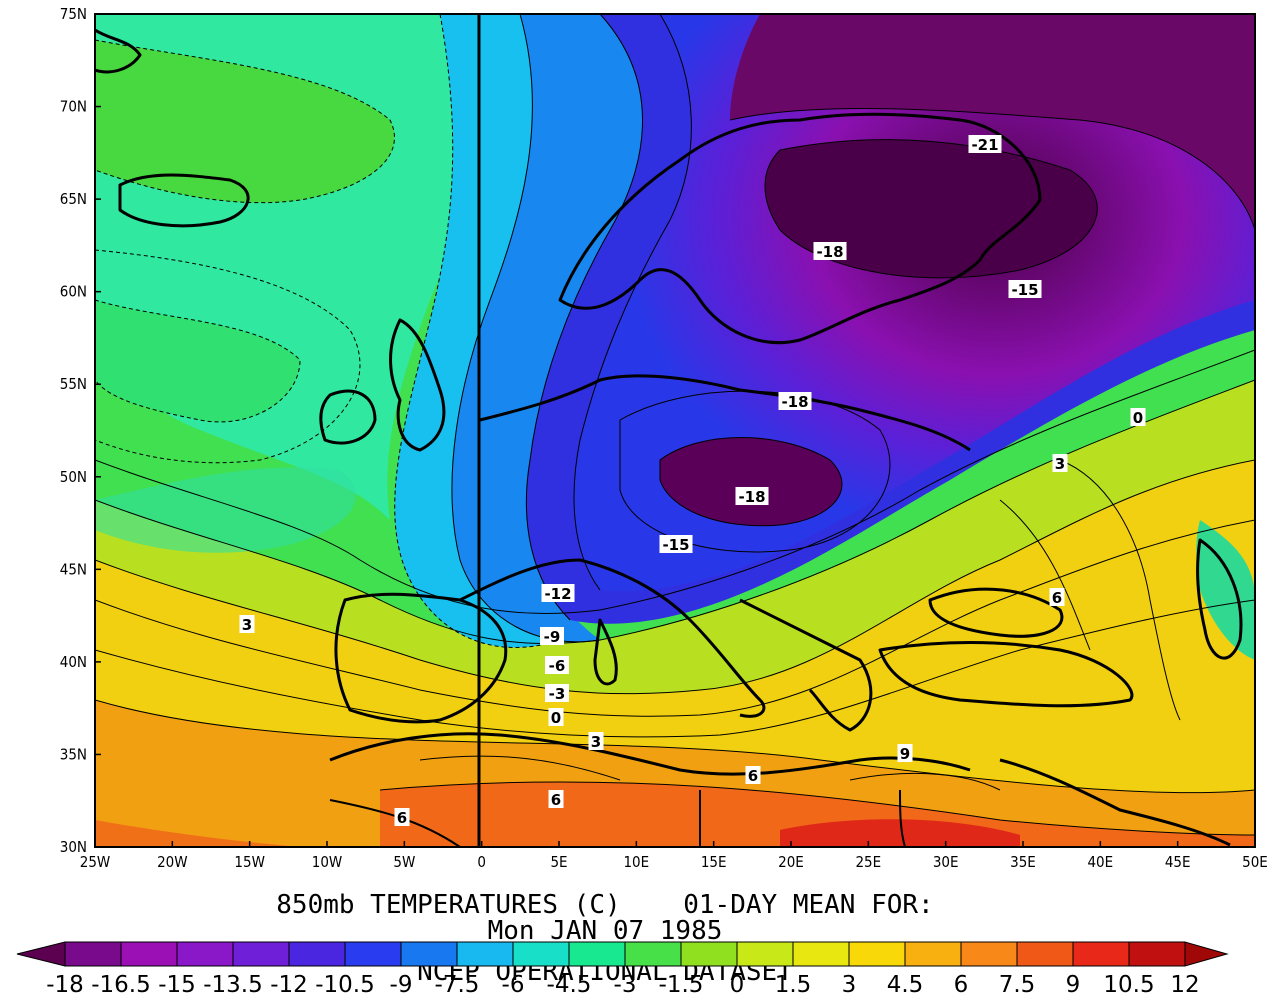 The image size is (1280, 998). I want to click on lon-tick-label: 20W, so click(172, 862).